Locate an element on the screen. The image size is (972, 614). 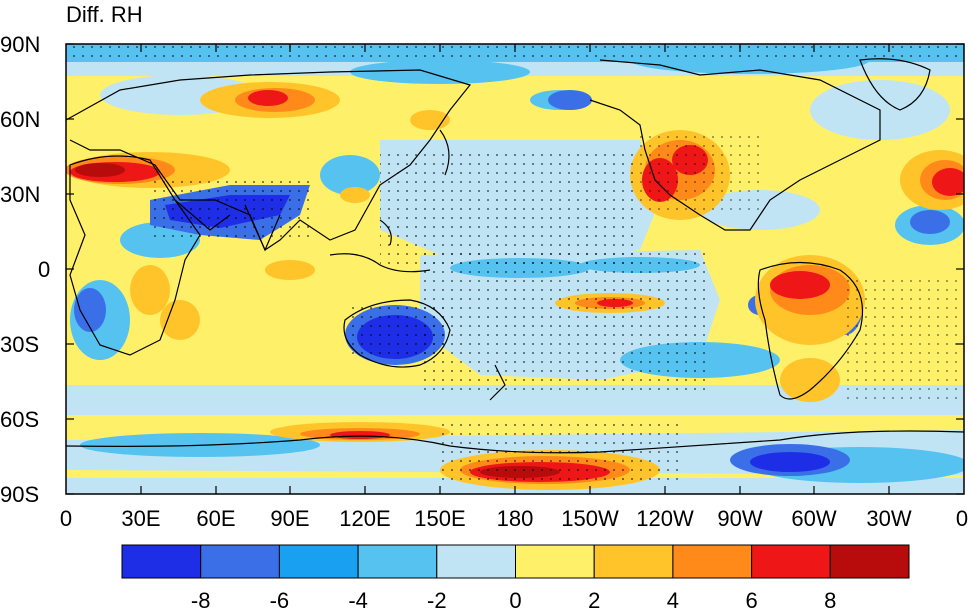
lat-label-30s: 30S is located at coordinates (20, 344).